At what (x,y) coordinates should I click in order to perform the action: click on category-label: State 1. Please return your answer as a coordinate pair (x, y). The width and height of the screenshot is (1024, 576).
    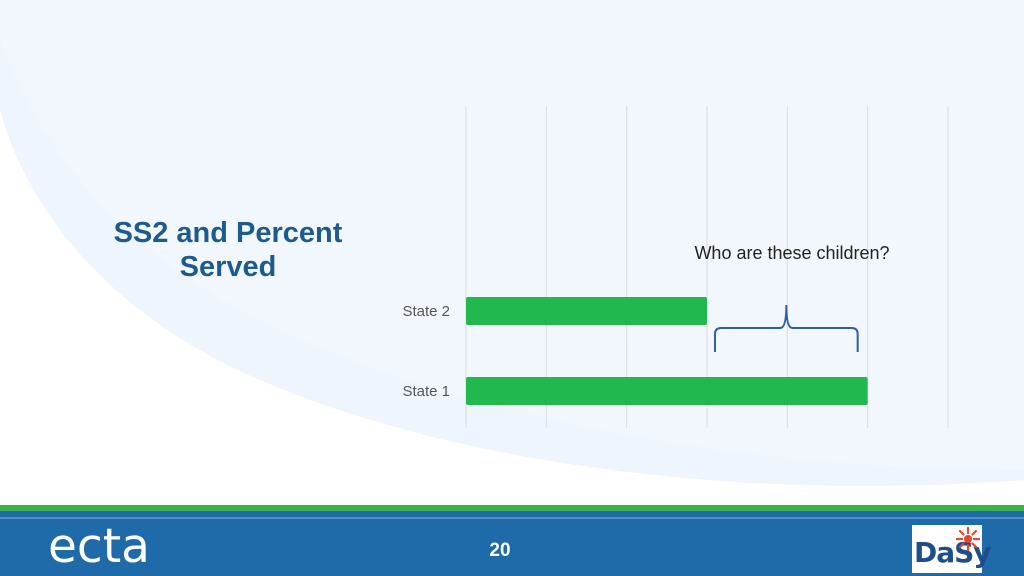
    Looking at the image, I should click on (426, 391).